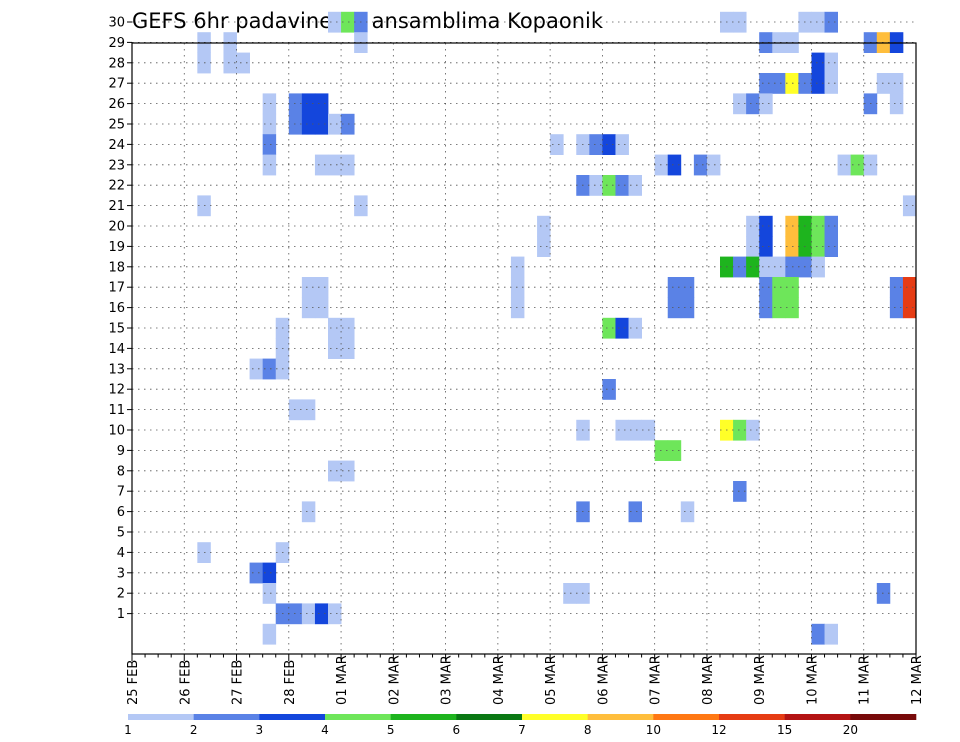  Describe the element at coordinates (133, 682) in the screenshot. I see `x-tick-label: 25 FEB` at that location.